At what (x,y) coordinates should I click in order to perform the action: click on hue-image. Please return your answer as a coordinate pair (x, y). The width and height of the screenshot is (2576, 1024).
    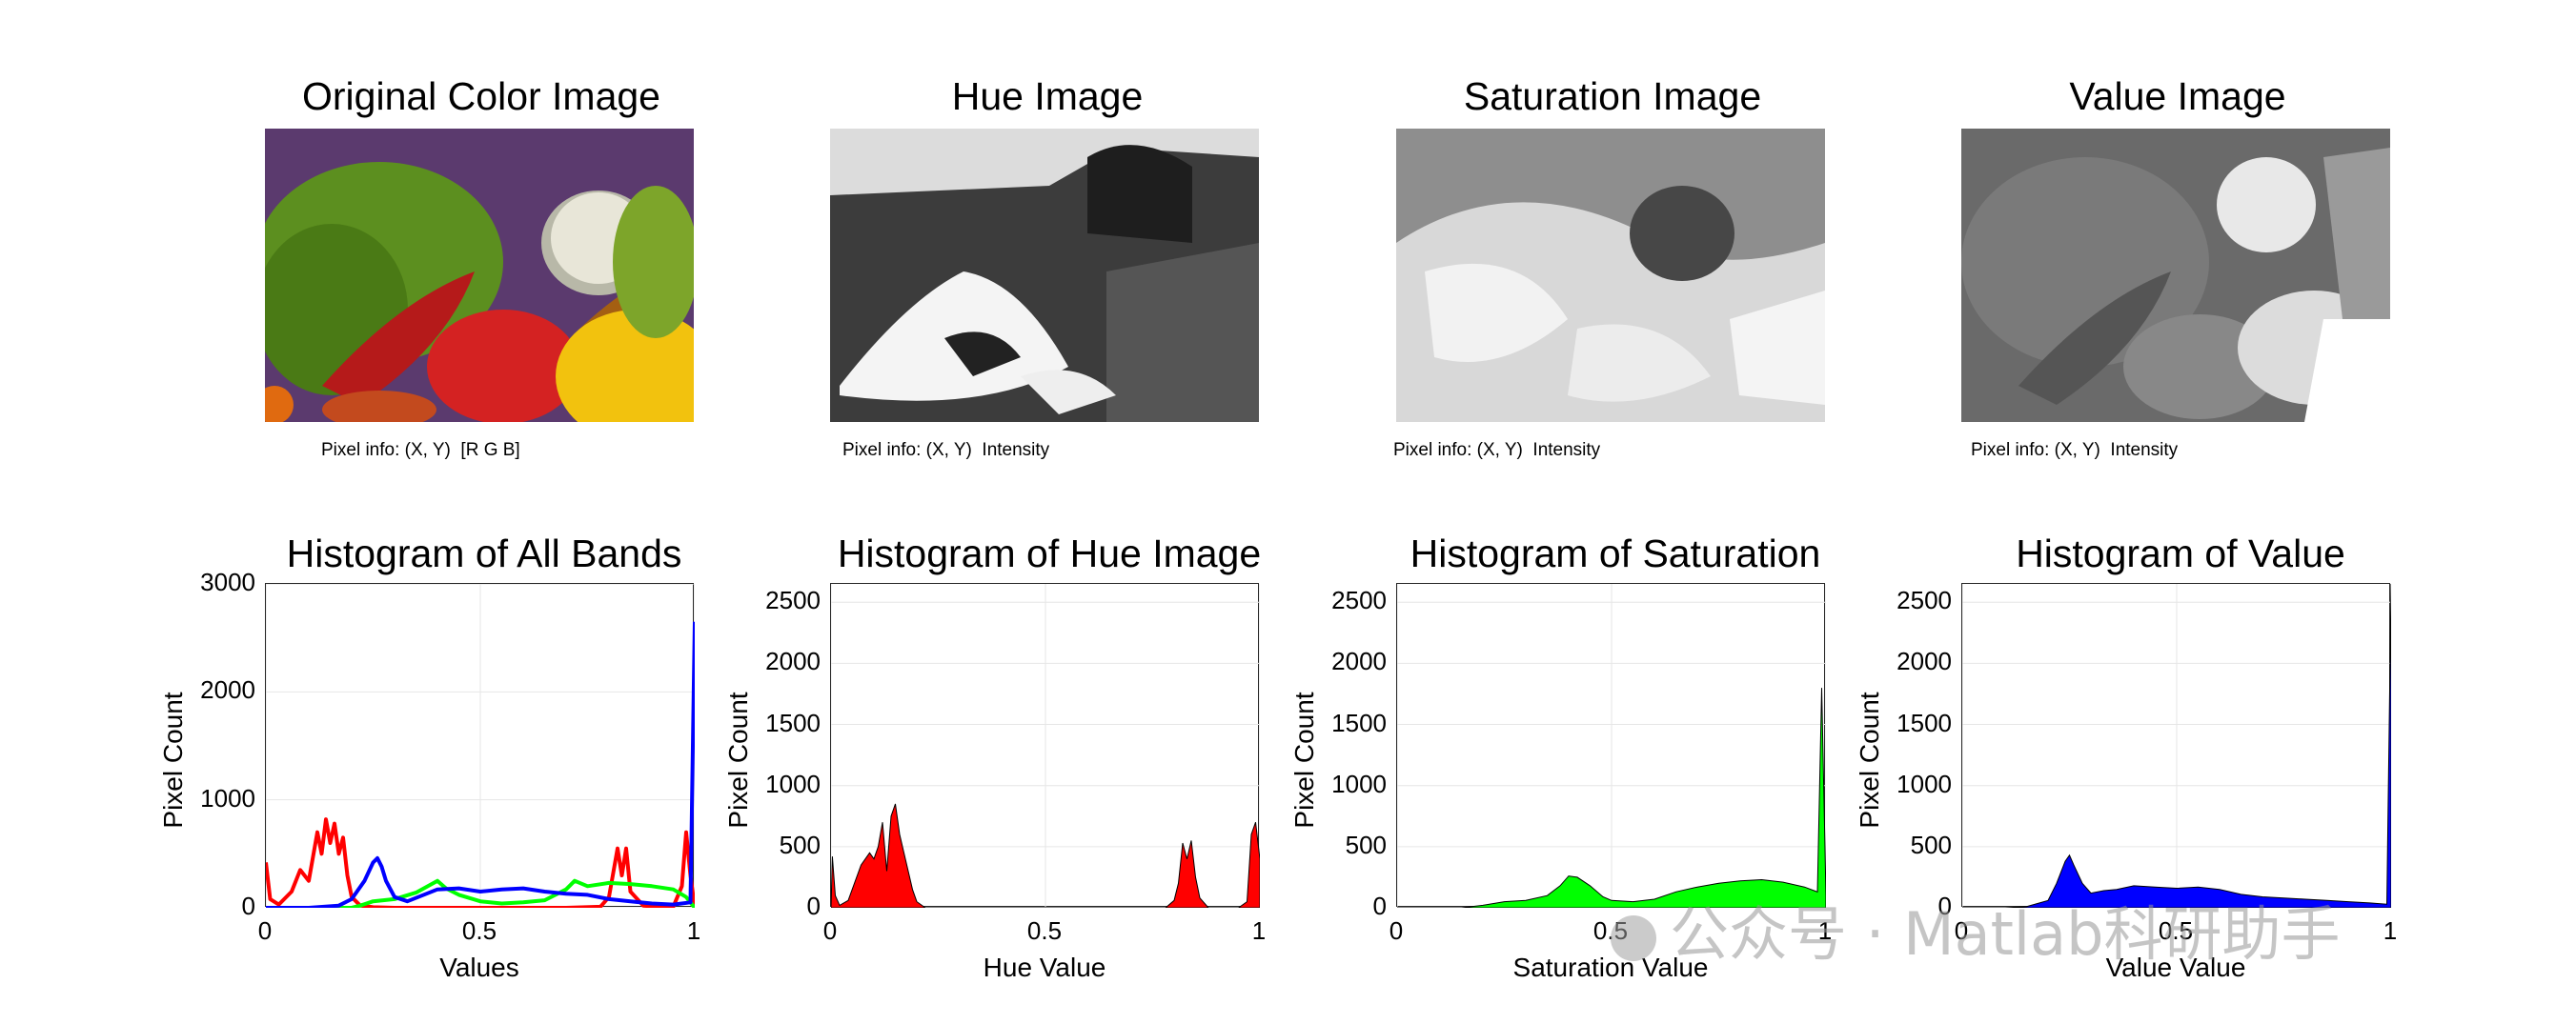
    Looking at the image, I should click on (1044, 275).